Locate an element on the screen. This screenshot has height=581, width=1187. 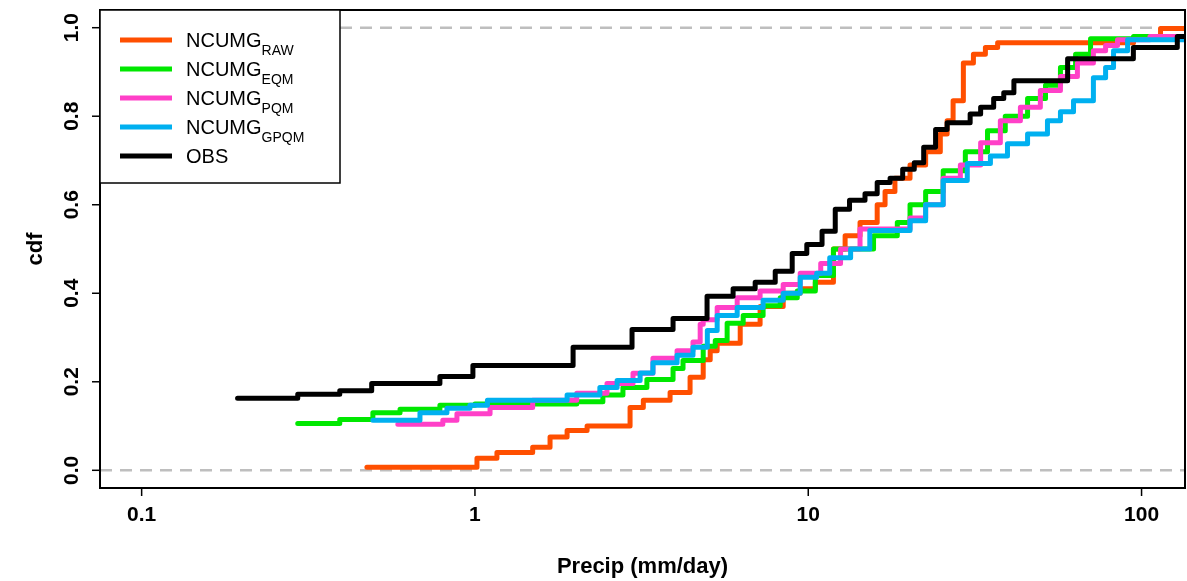
y-tick-label: 0.0 is located at coordinates (70, 470).